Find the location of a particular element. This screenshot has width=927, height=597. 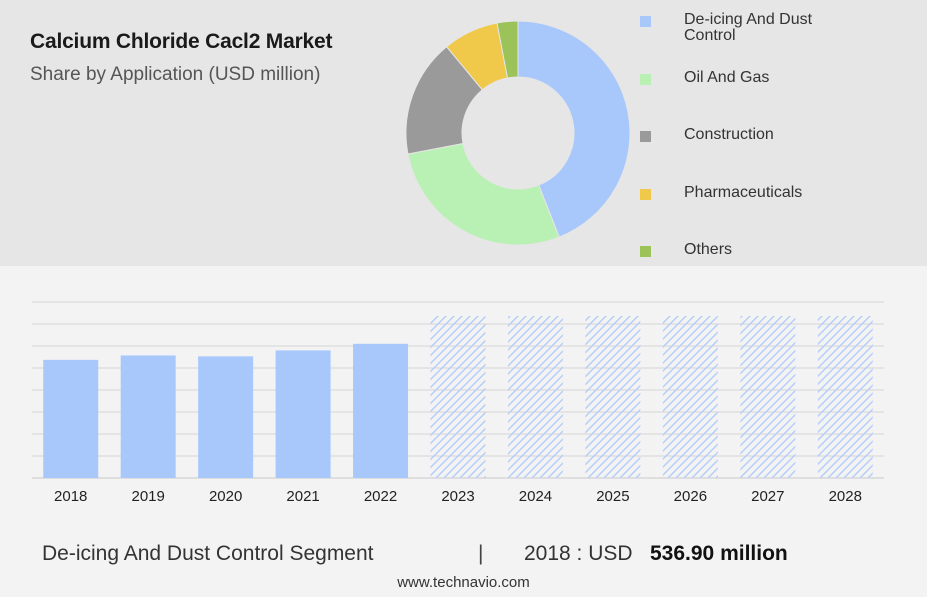

donut-chart is located at coordinates (518, 133).